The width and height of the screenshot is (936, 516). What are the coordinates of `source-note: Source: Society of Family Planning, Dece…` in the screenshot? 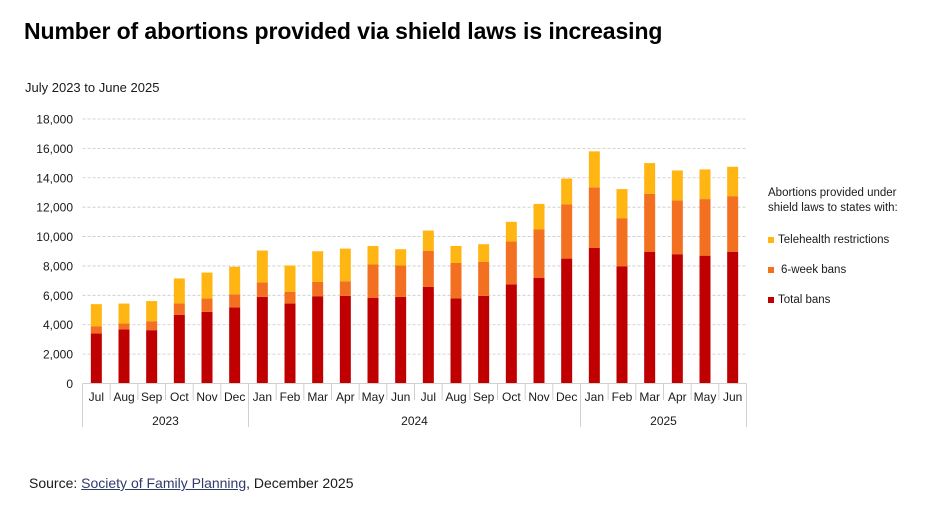 It's located at (191, 483).